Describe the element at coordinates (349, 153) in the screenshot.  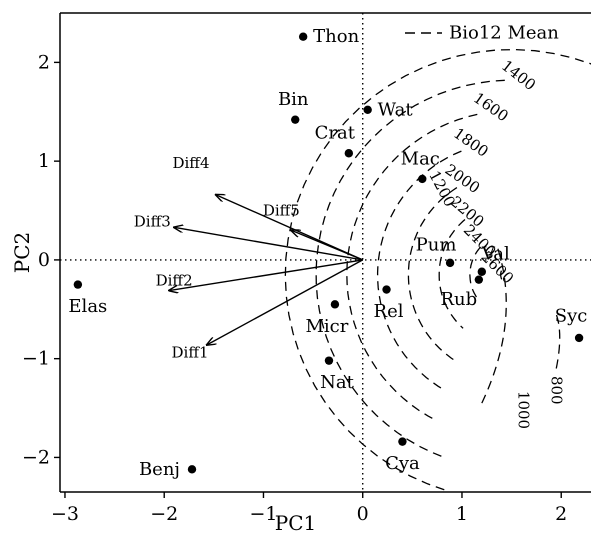
I see `point-crat` at that location.